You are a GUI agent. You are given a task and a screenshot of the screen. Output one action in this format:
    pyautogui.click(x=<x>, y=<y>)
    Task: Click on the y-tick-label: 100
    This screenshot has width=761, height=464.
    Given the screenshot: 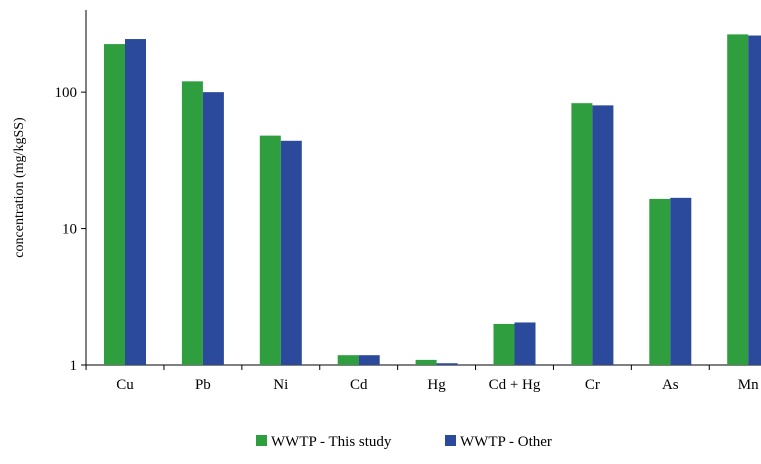 What is the action you would take?
    pyautogui.click(x=66, y=93)
    